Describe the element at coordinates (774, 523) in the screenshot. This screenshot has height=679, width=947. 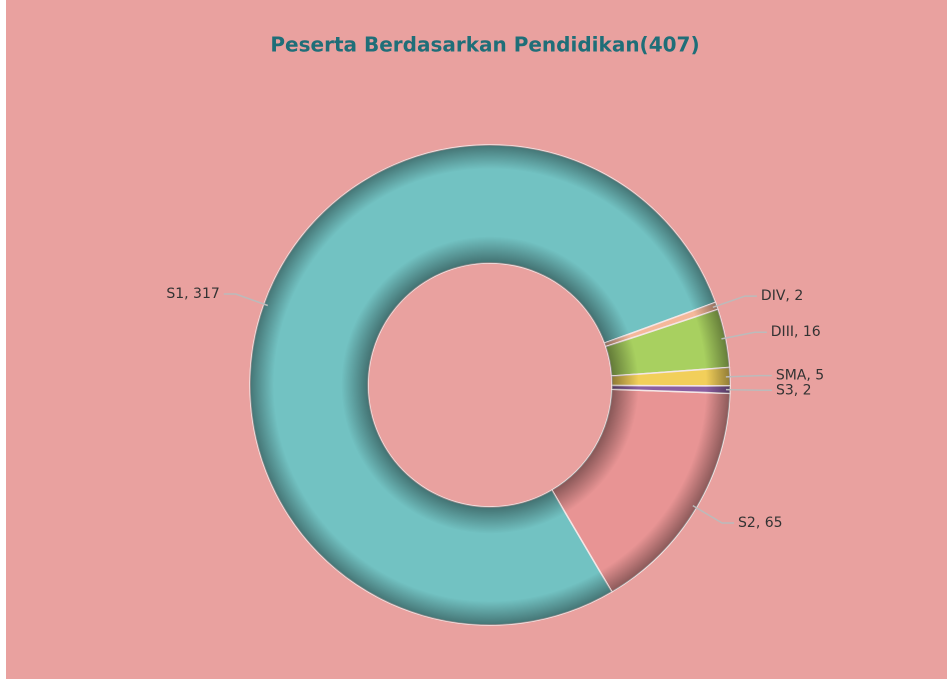
I see `value: 65` at that location.